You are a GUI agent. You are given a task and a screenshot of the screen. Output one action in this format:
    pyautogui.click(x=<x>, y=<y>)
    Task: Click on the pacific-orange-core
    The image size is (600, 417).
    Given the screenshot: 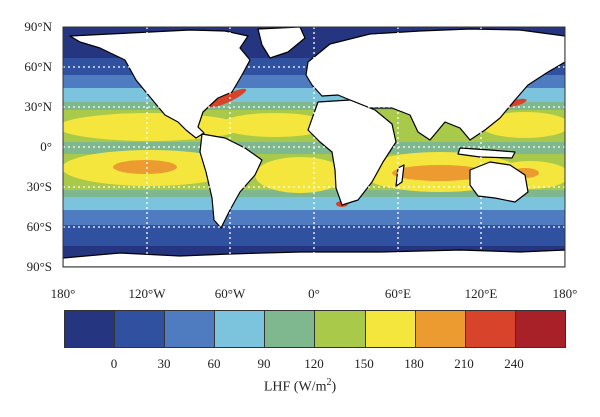 What is the action you would take?
    pyautogui.click(x=145, y=167)
    